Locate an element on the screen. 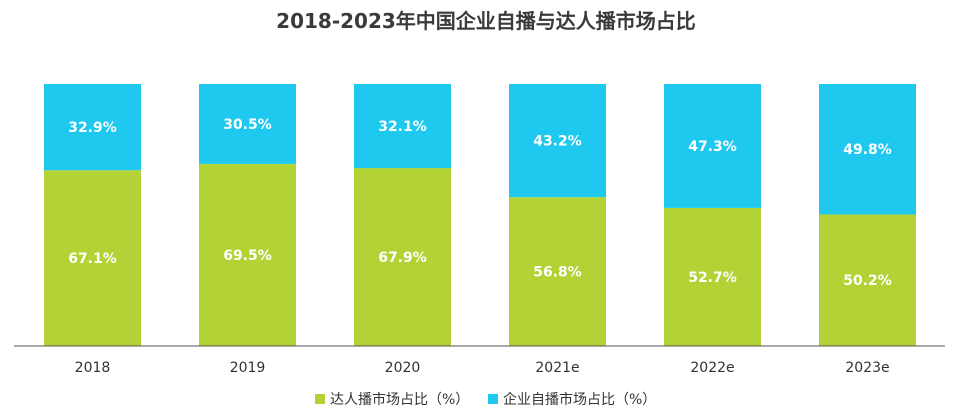 The height and width of the screenshot is (418, 973). data-label-talent-2021e: 56.8% is located at coordinates (557, 273).